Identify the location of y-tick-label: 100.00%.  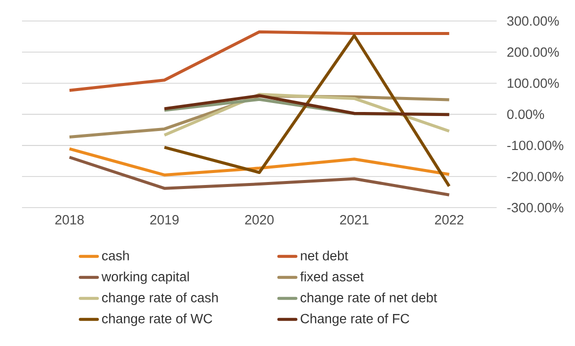
(533, 83).